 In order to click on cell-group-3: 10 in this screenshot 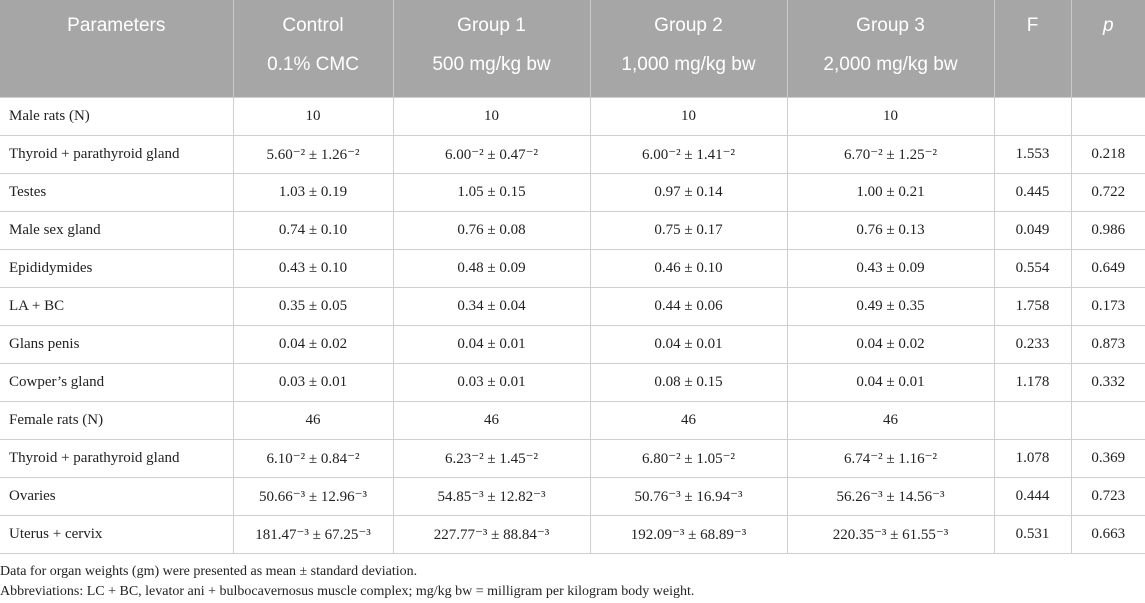, I will do `click(890, 116)`.